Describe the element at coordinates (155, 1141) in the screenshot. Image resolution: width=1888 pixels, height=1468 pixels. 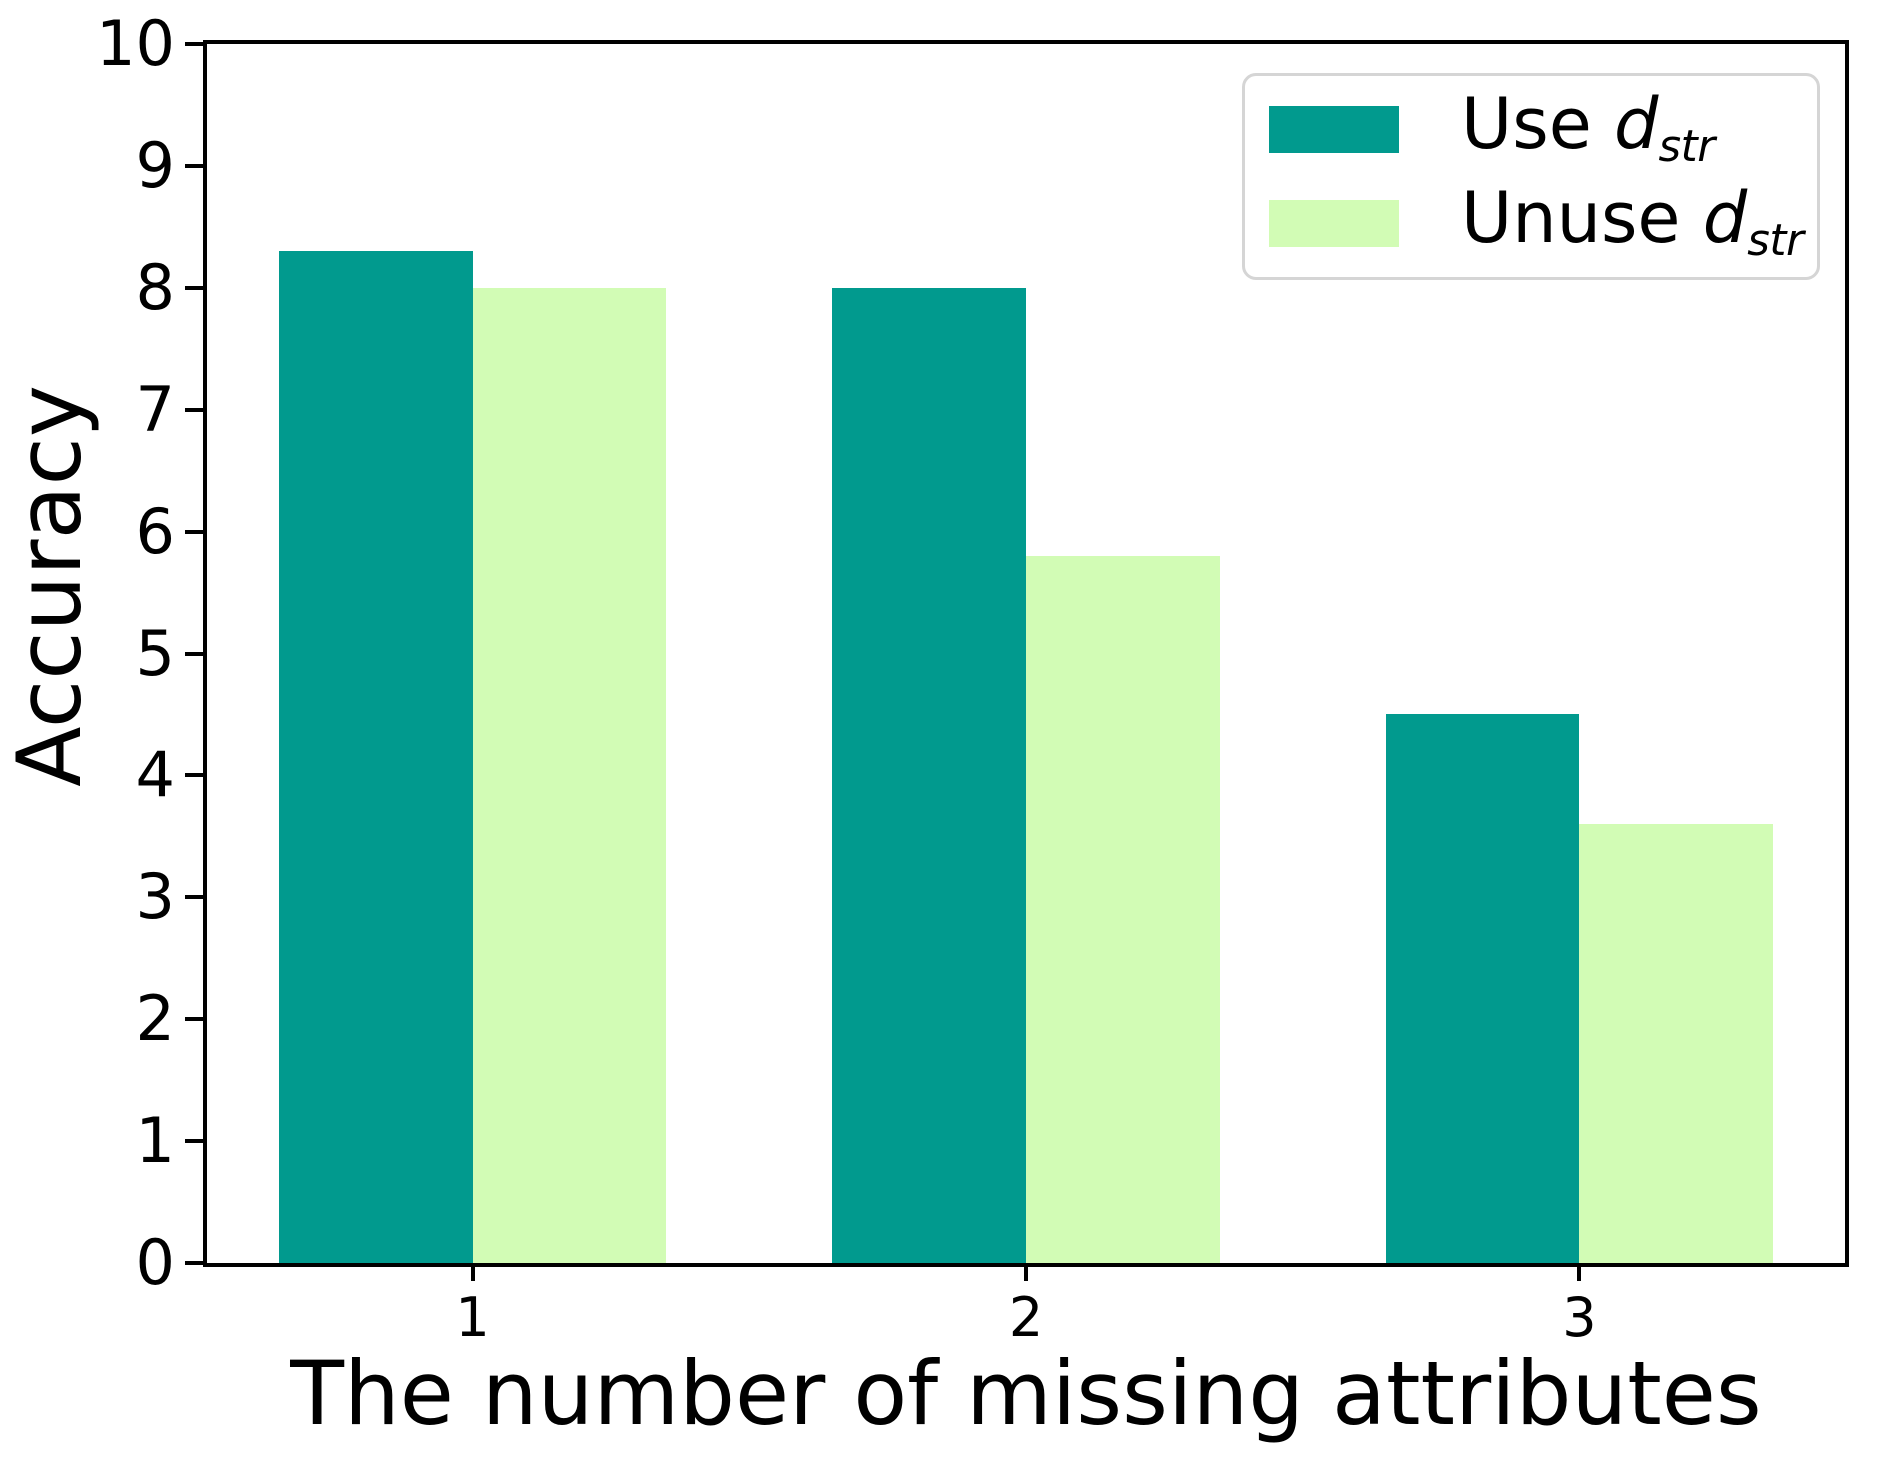
I see `y-tick-label: 1` at that location.